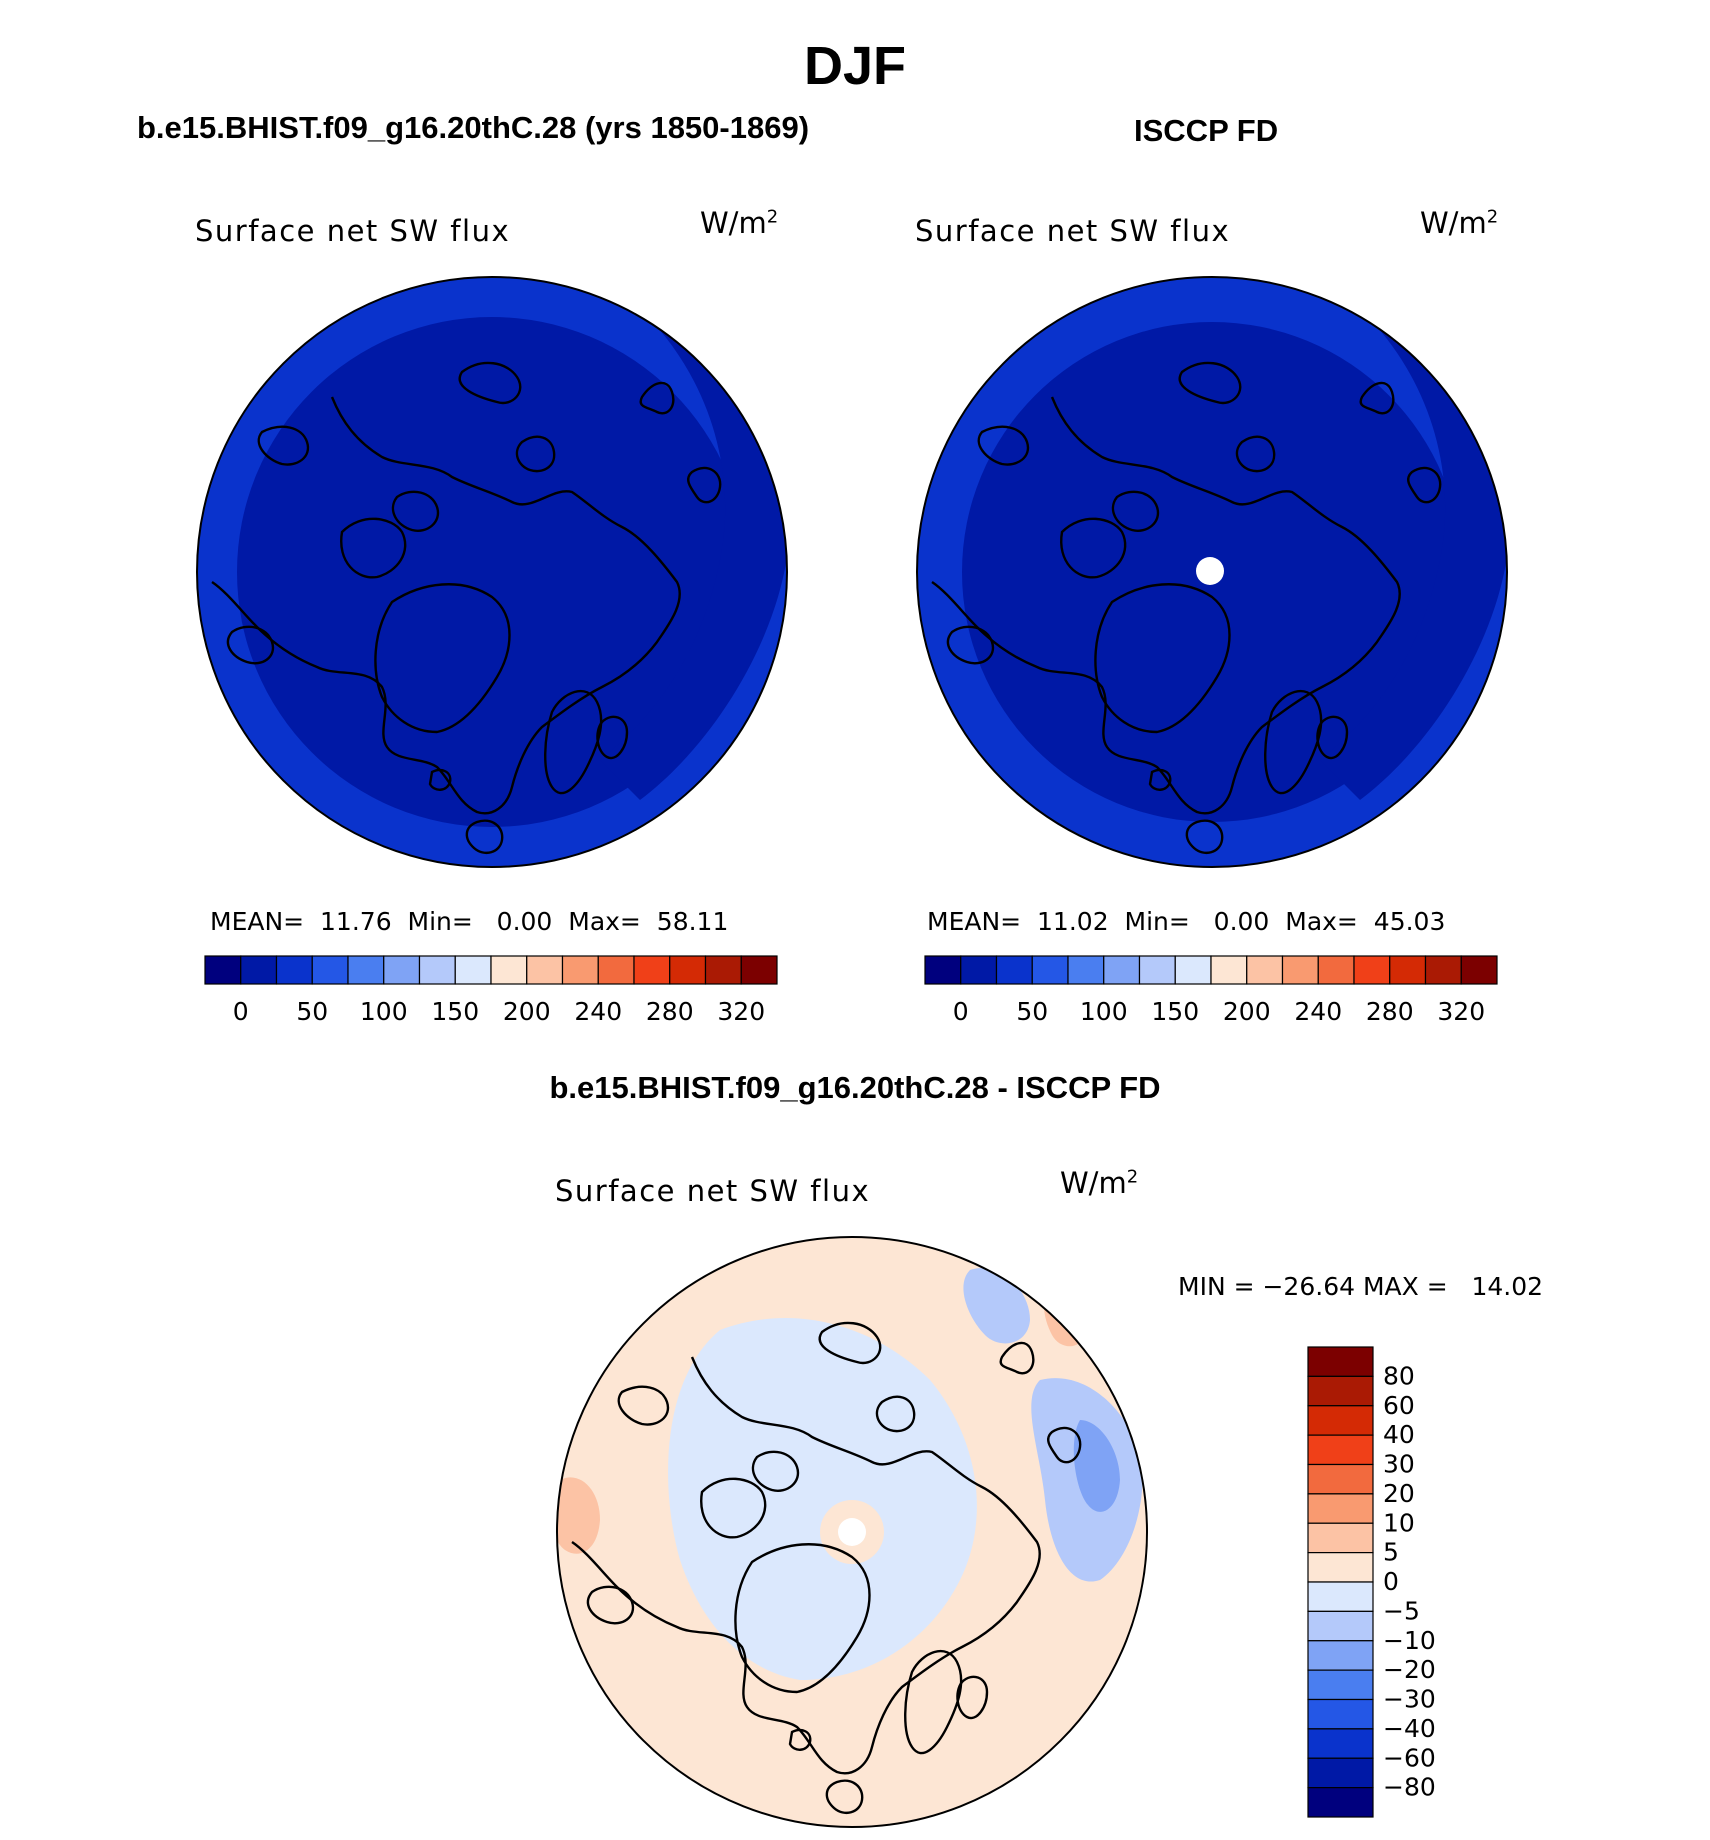 Image resolution: width=1710 pixels, height=1840 pixels. Describe the element at coordinates (1399, 1405) in the screenshot. I see `colorbar-3-tick-label: 60` at that location.